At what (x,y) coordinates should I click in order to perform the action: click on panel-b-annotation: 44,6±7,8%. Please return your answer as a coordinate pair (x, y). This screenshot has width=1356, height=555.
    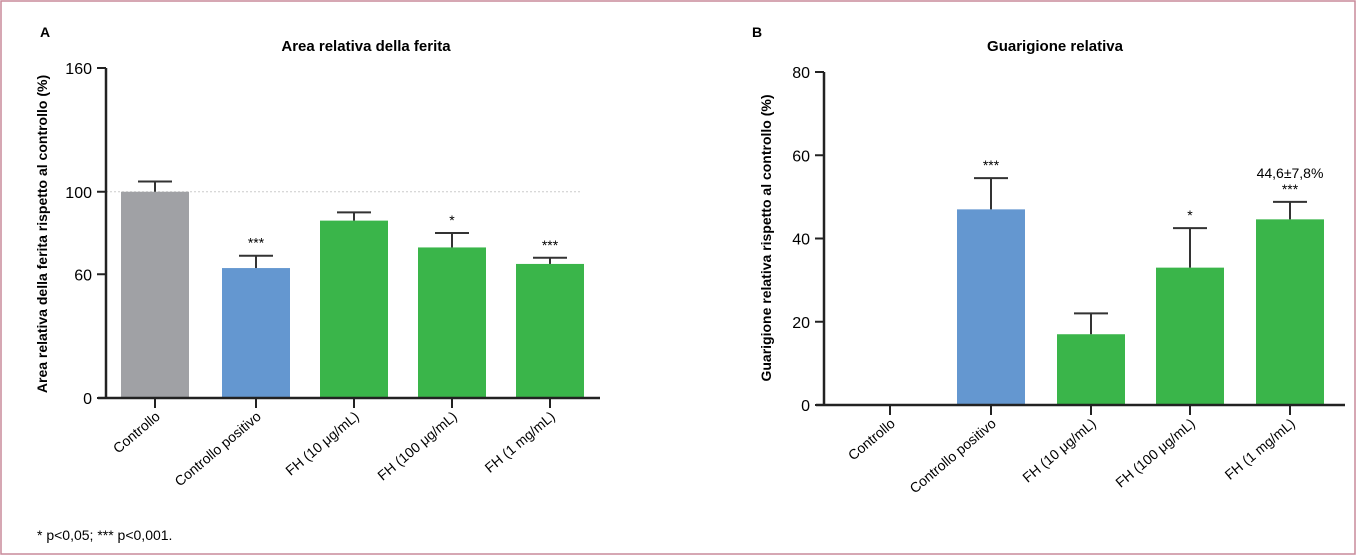
    Looking at the image, I should click on (1290, 173).